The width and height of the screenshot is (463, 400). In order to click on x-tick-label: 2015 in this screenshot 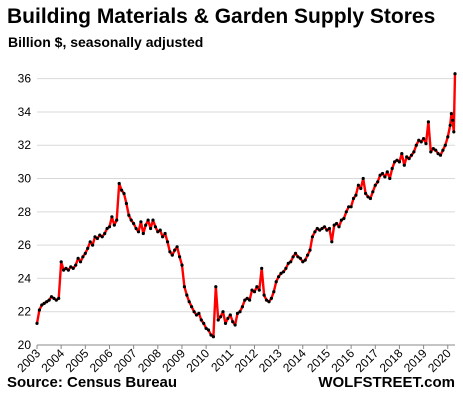, I will do `click(318, 360)`.